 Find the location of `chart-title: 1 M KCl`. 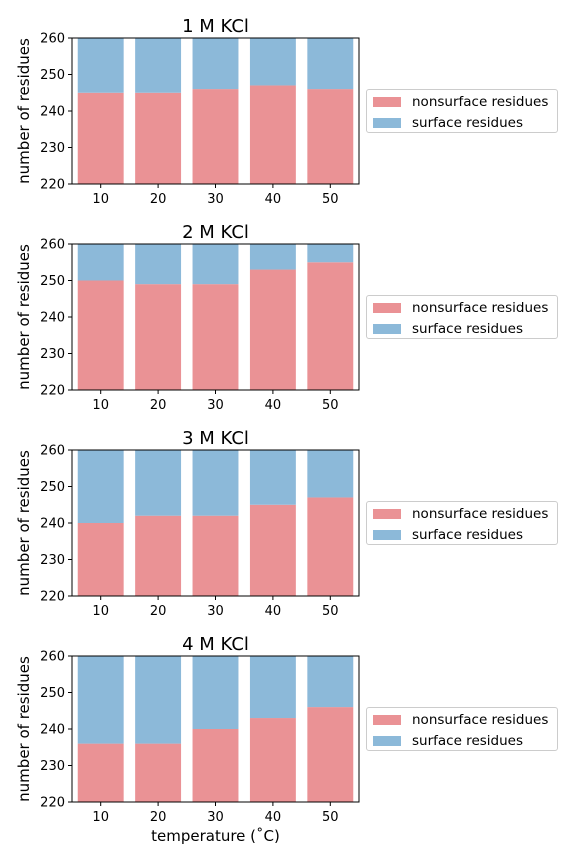

chart-title: 1 M KCl is located at coordinates (215, 26).